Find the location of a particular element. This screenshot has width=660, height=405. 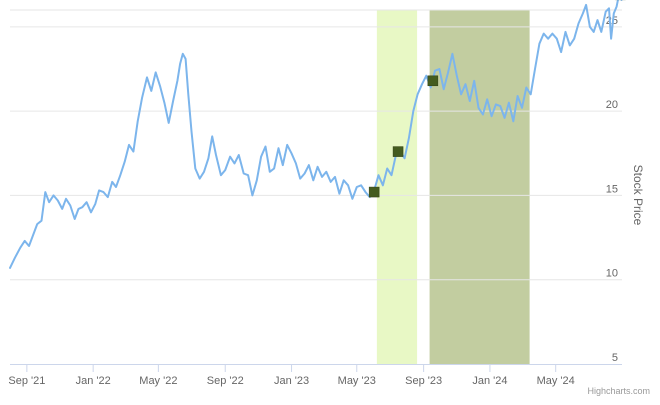

y-tick-label-20: 20 is located at coordinates (612, 105).